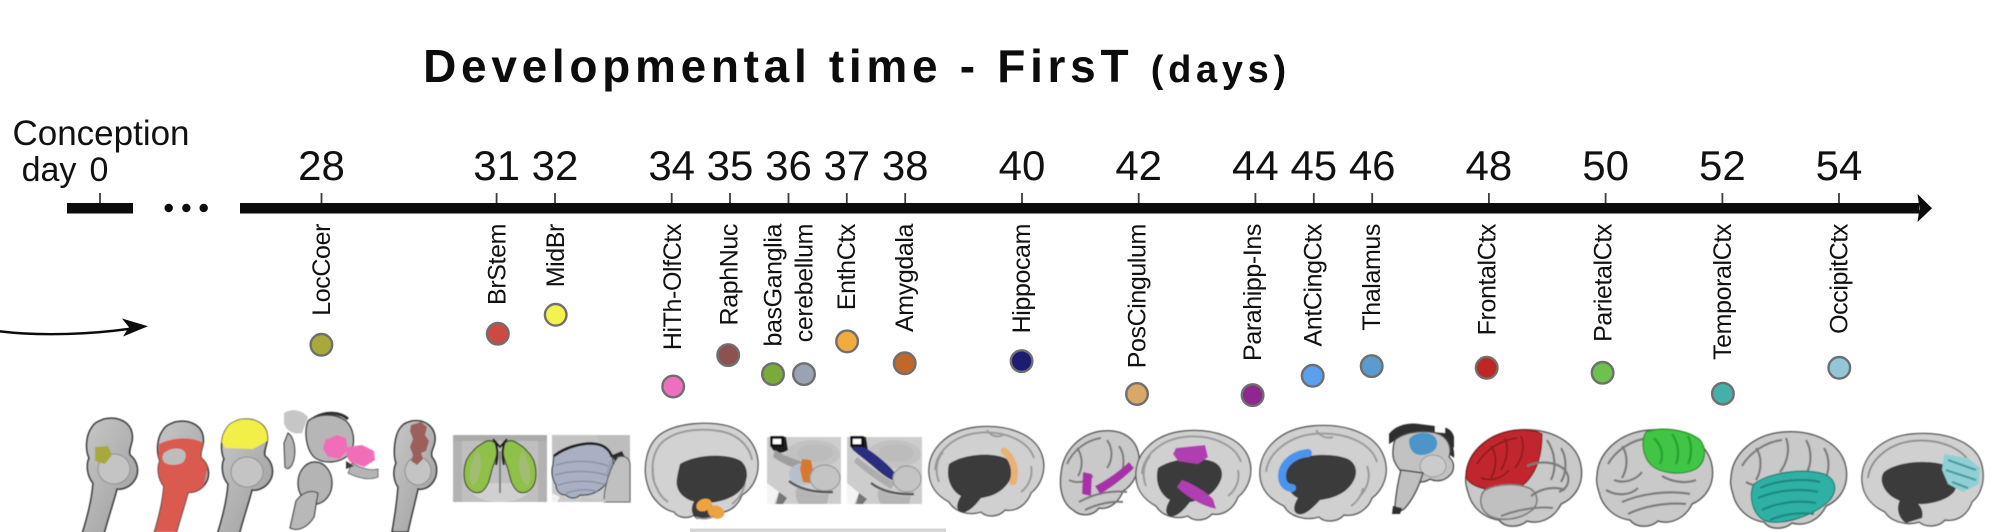 The height and width of the screenshot is (532, 2000). I want to click on svg-text: 32, so click(555, 165).